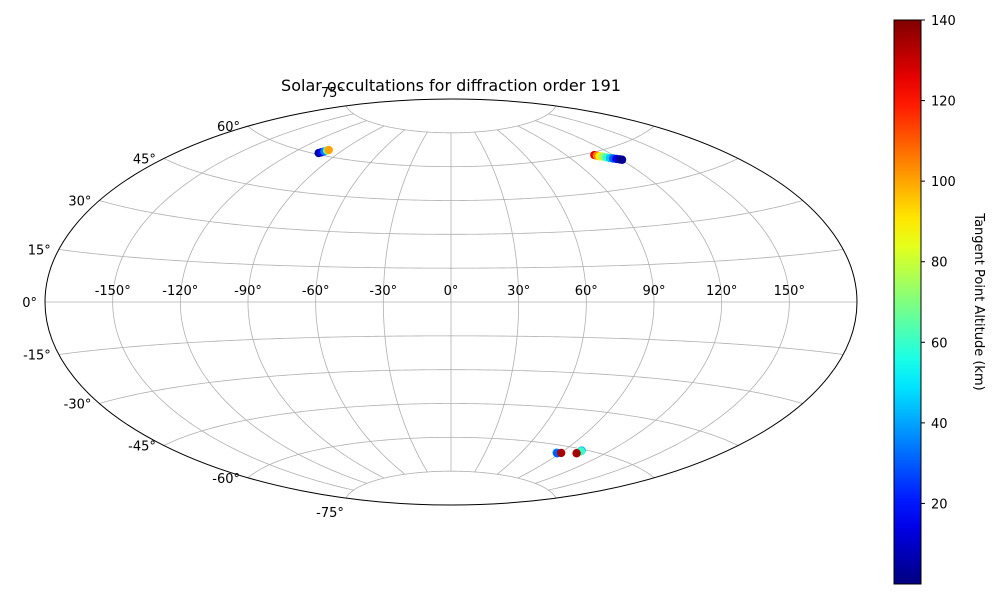 The width and height of the screenshot is (1000, 600). What do you see at coordinates (79, 202) in the screenshot?
I see `latitude-tick-label: 30°` at bounding box center [79, 202].